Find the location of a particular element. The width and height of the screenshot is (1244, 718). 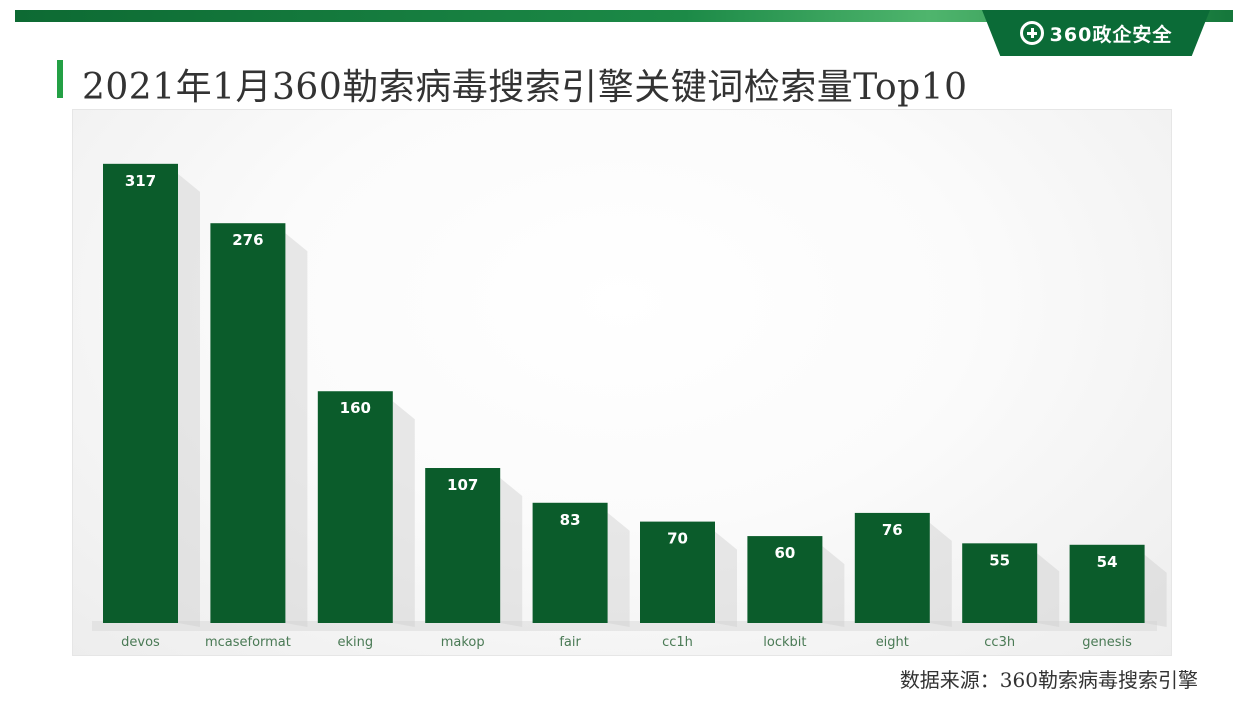

data-label: 60 is located at coordinates (784, 553).